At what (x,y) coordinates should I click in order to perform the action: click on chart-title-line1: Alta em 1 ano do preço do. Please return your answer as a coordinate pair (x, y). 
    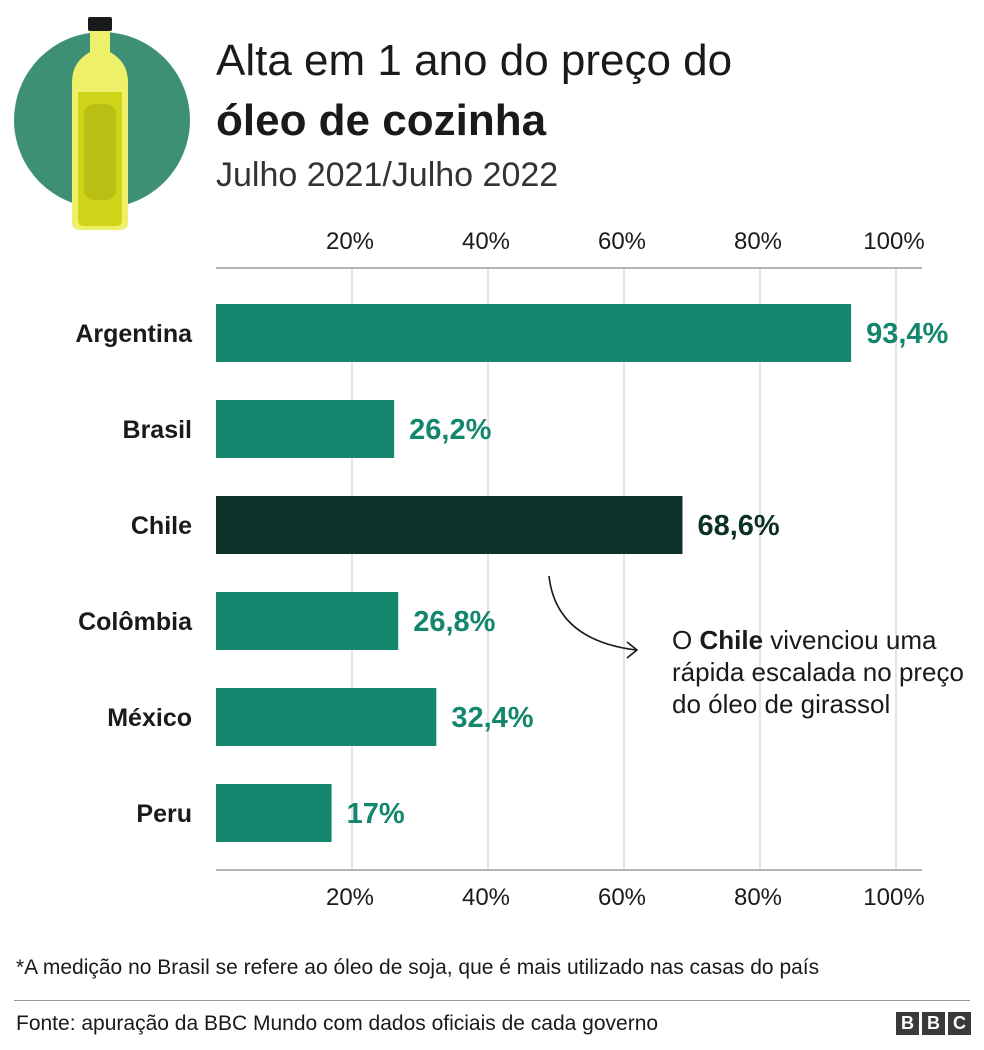
    Looking at the image, I should click on (474, 60).